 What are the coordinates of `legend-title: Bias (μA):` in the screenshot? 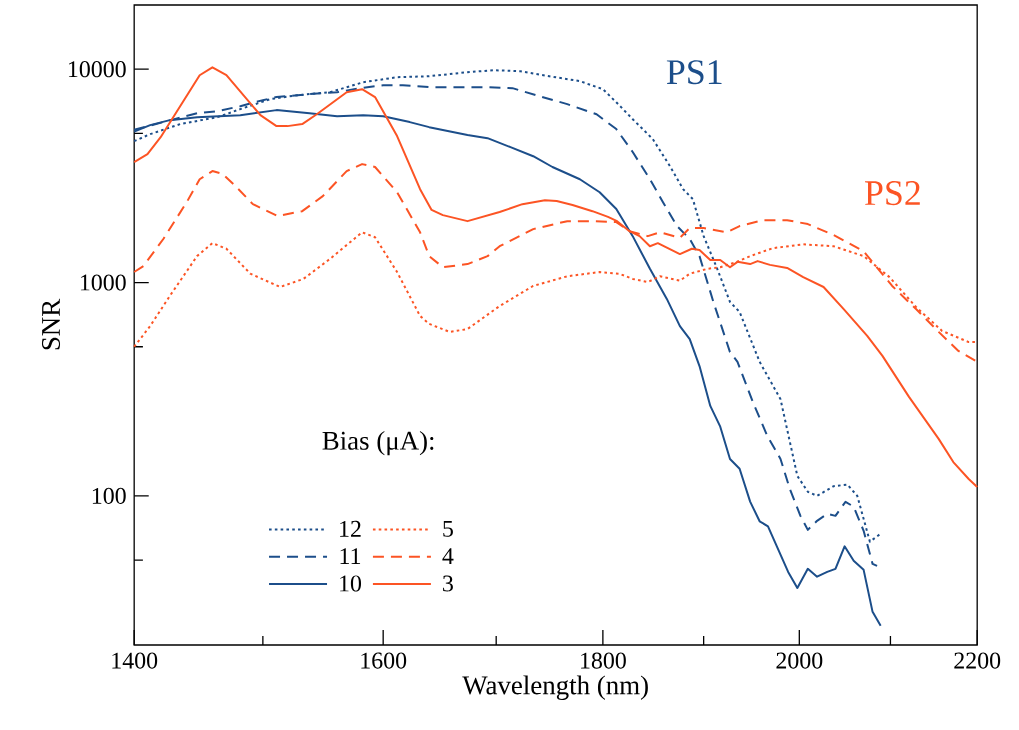 It's located at (378, 443).